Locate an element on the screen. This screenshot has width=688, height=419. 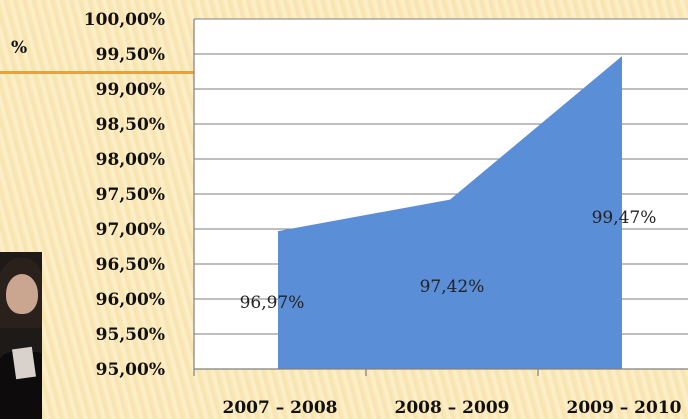
y-tick-label: 99,50% is located at coordinates (130, 55).